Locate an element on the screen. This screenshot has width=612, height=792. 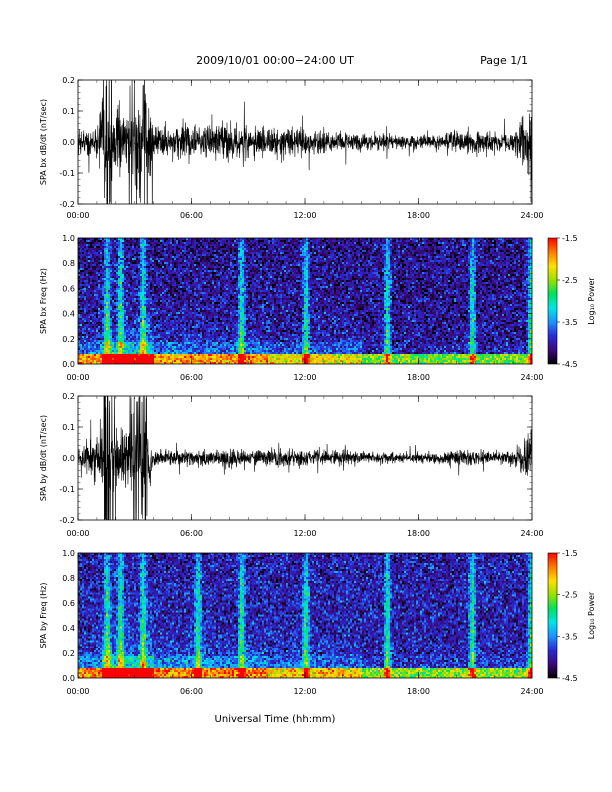
y-axis-label: SPA bx dB/dt (nT/sec) is located at coordinates (43, 142).